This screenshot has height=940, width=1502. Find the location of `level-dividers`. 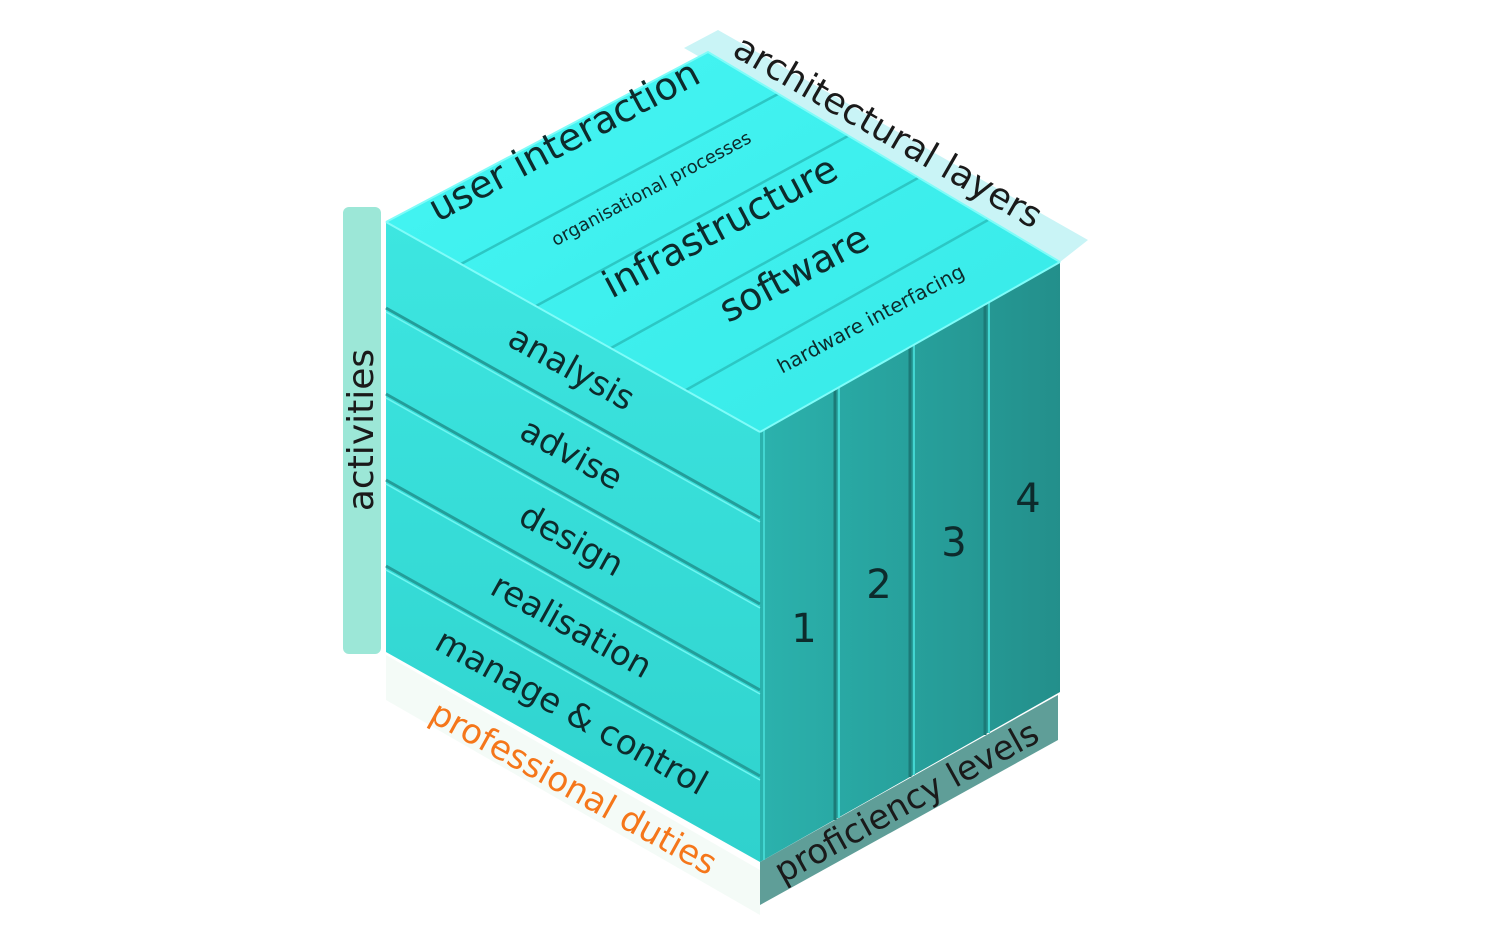

level-dividers is located at coordinates (910, 562).